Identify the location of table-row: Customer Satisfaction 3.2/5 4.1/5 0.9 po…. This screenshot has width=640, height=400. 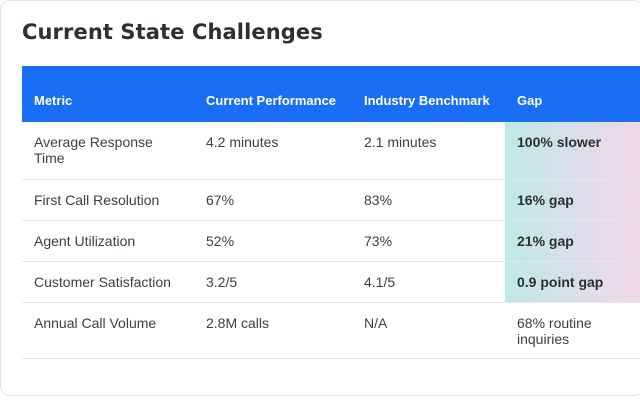
(331, 282).